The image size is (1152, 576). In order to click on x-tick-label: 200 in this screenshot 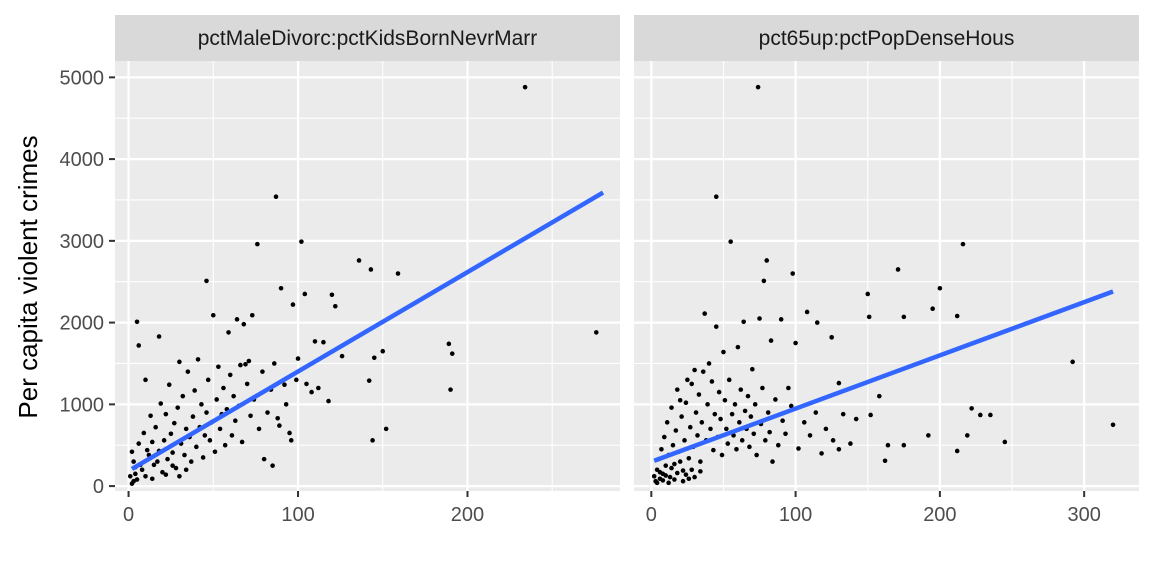, I will do `click(467, 515)`.